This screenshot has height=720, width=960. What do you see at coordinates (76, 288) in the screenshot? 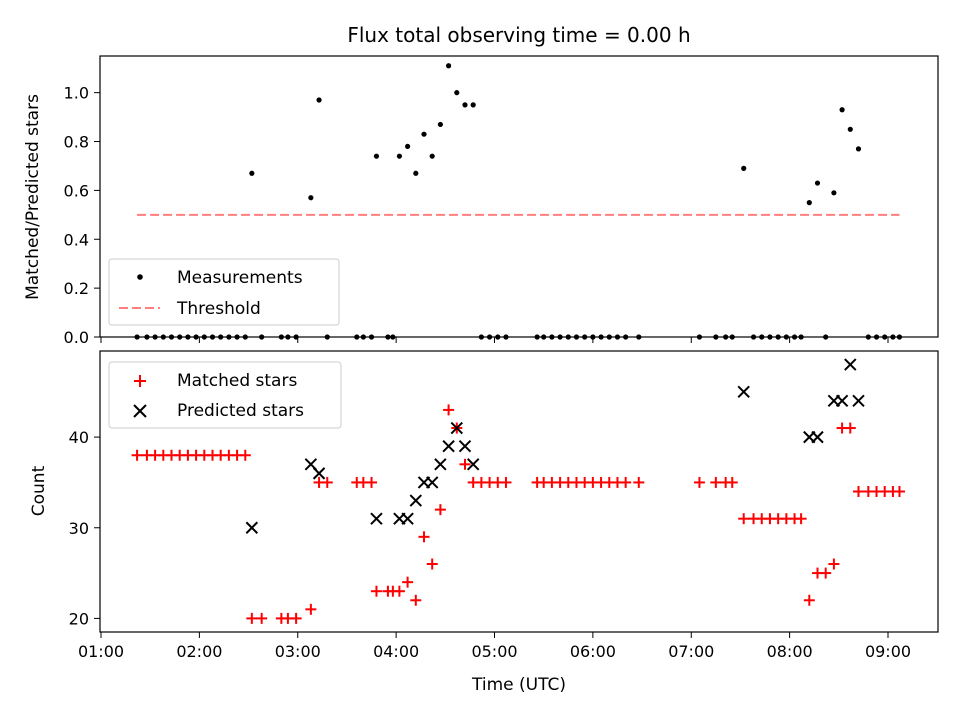
I see `y-tick-label: 0.2` at bounding box center [76, 288].